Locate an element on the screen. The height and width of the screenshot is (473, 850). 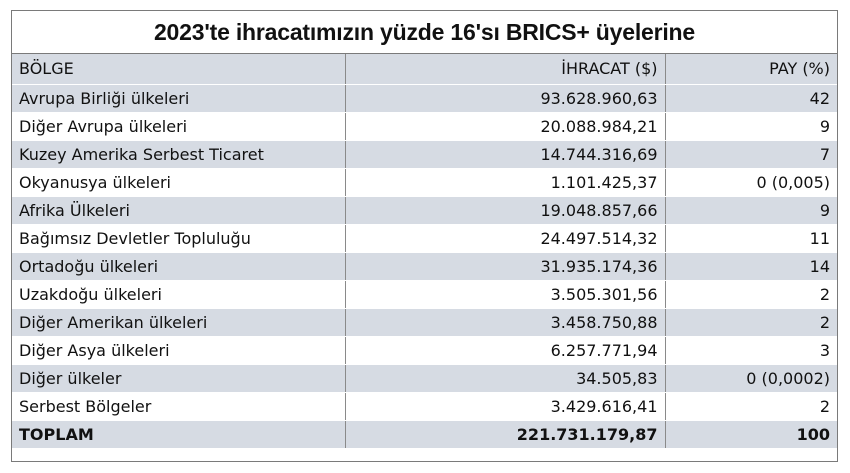
row-export-cell: 31.935.174,36 is located at coordinates (505, 266).